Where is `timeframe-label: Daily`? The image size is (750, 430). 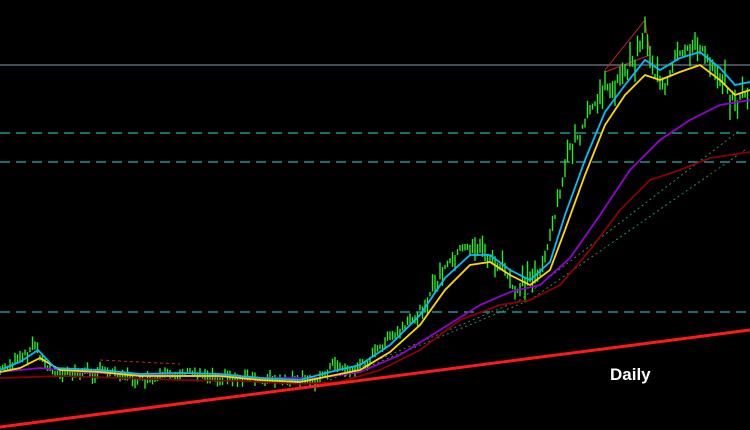
timeframe-label: Daily is located at coordinates (630, 374).